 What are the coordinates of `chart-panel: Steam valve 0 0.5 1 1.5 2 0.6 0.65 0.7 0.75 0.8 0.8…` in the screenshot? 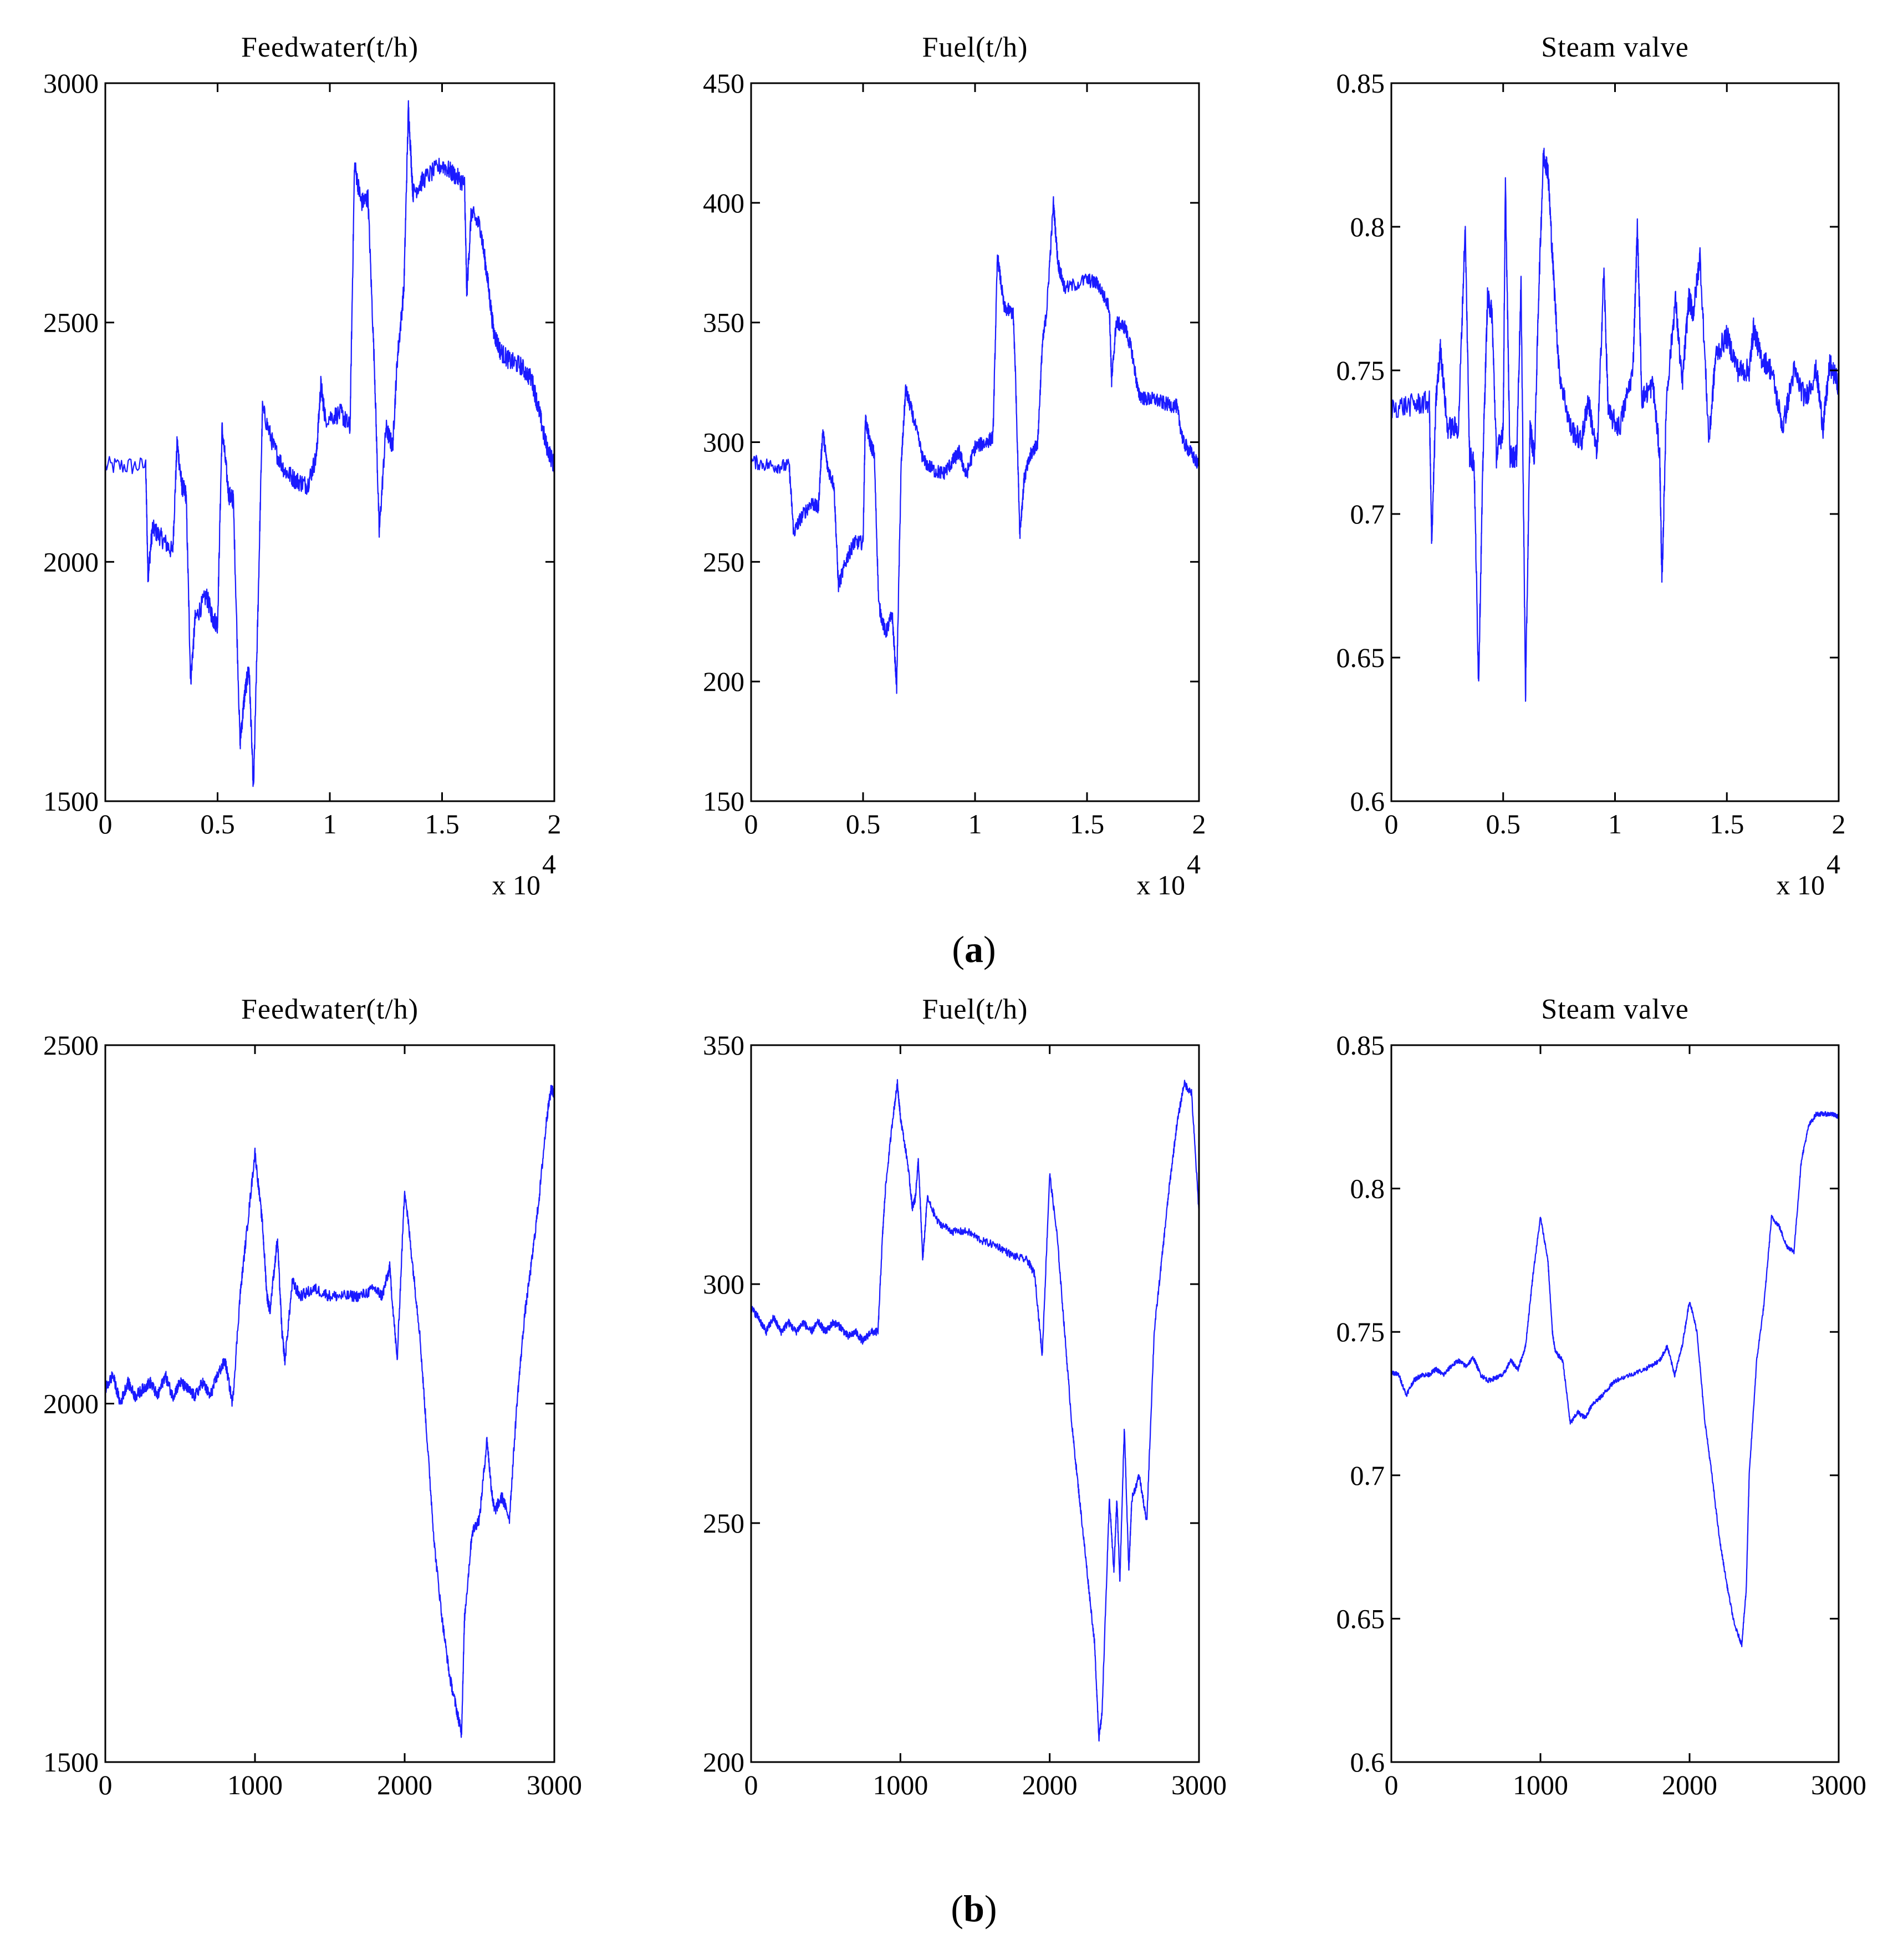 It's located at (1591, 466).